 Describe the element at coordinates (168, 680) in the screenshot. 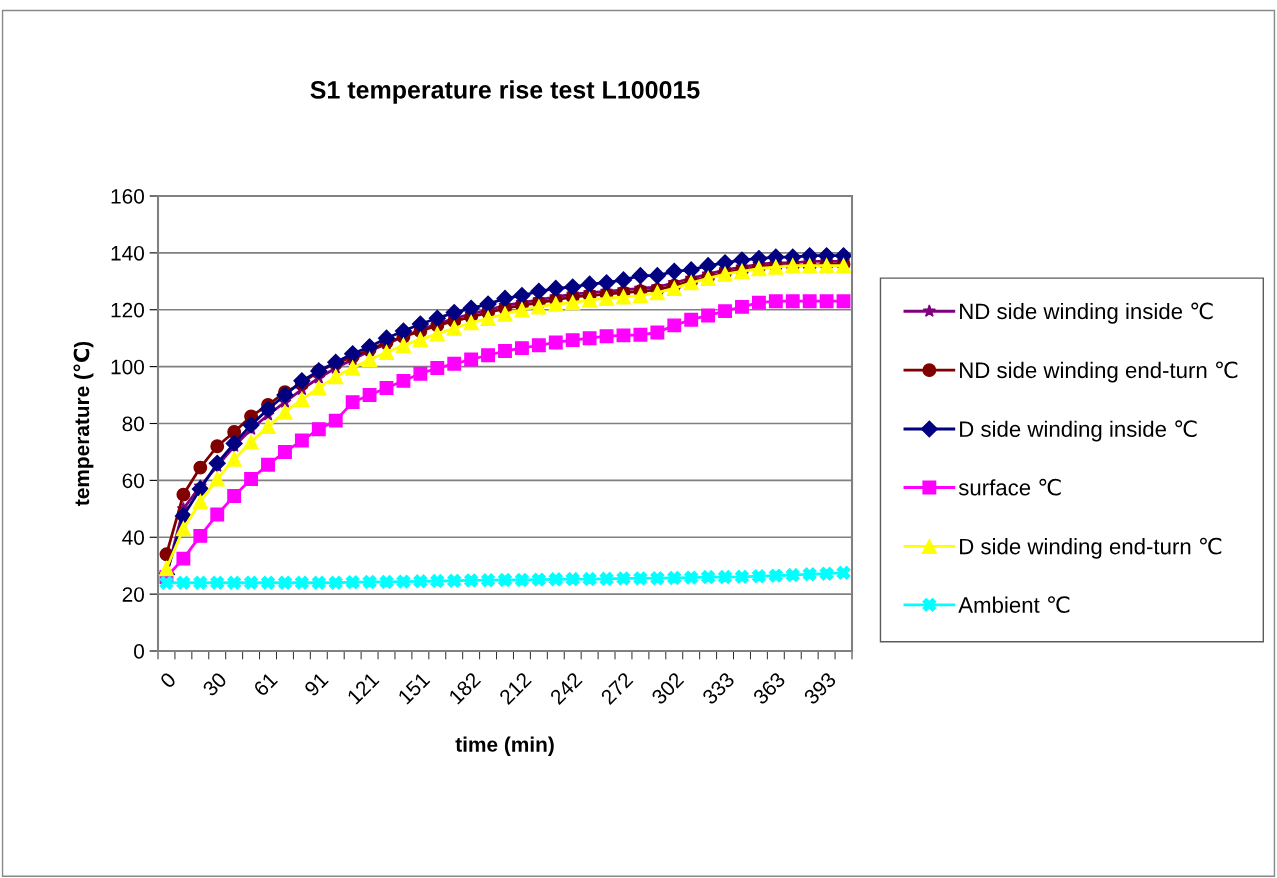

I see `x-tick-label: 0` at that location.